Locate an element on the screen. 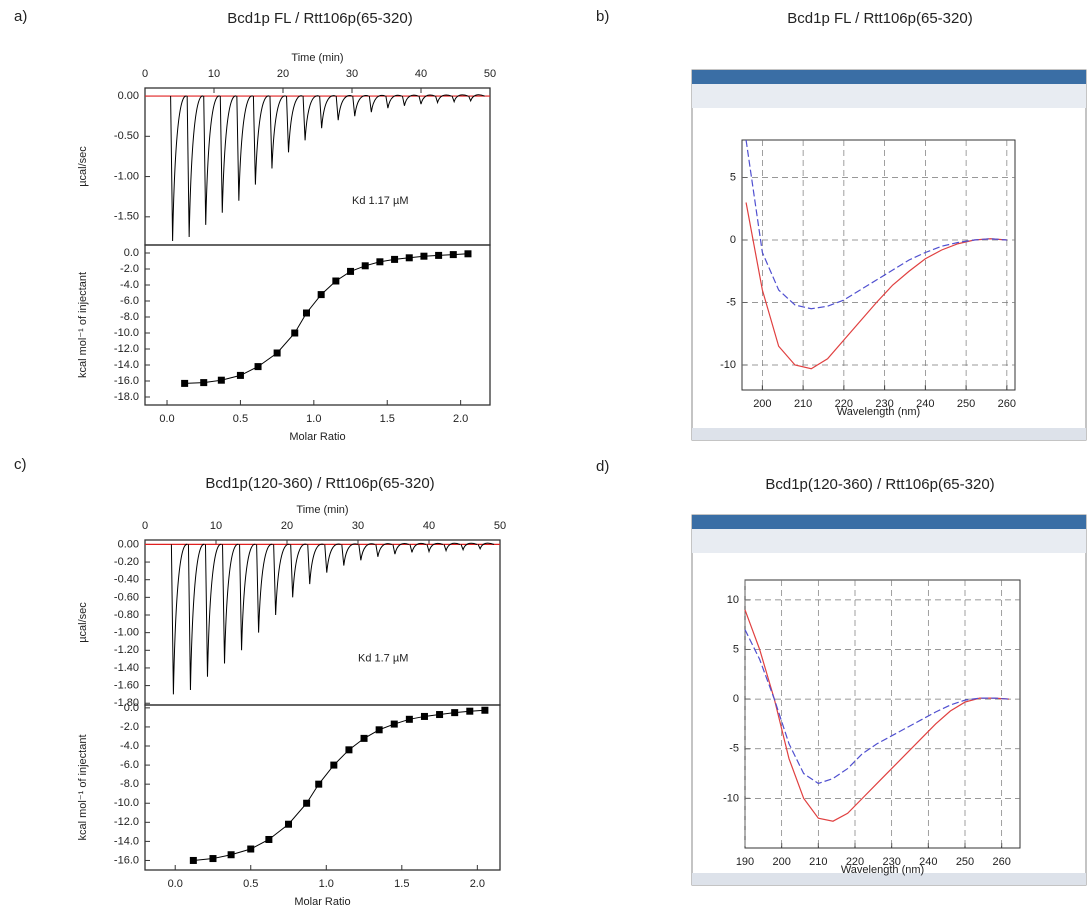 The height and width of the screenshot is (912, 1087). x-tick-label: 50 is located at coordinates (490, 74).